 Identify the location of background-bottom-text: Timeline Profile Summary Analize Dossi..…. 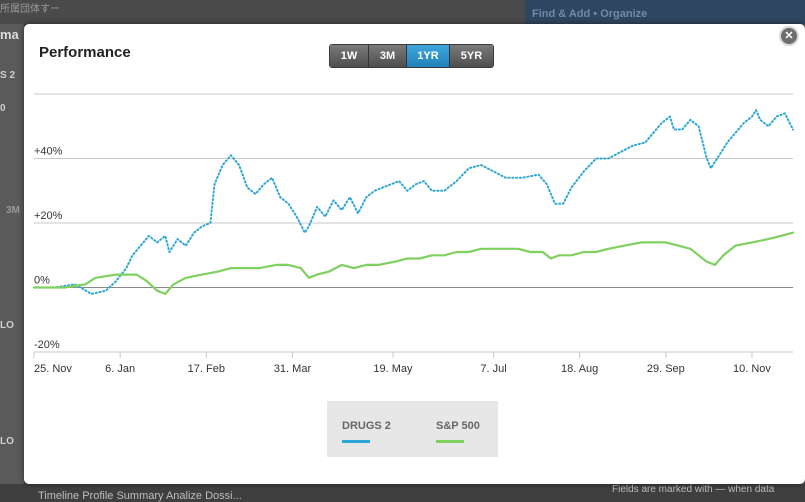
(140, 496).